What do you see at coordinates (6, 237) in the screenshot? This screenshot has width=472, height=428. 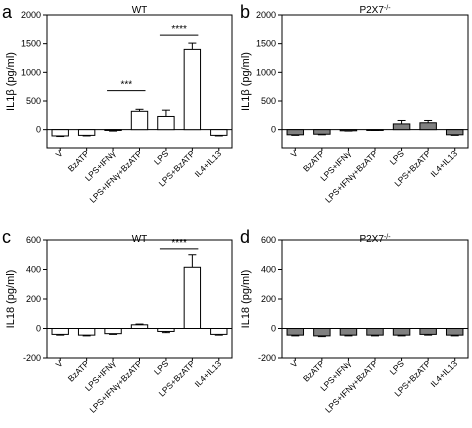 I see `panel-letter: c` at bounding box center [6, 237].